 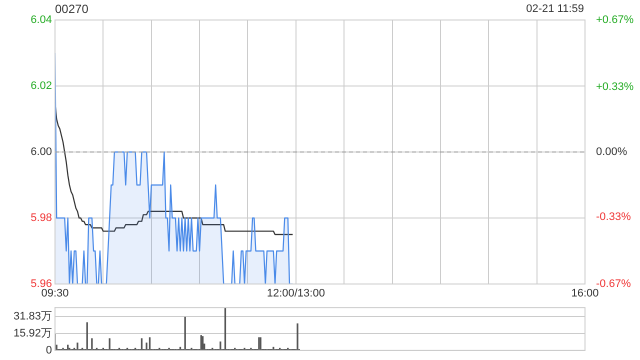 What do you see at coordinates (41, 152) in the screenshot?
I see `y-tick-label: 6.00` at bounding box center [41, 152].